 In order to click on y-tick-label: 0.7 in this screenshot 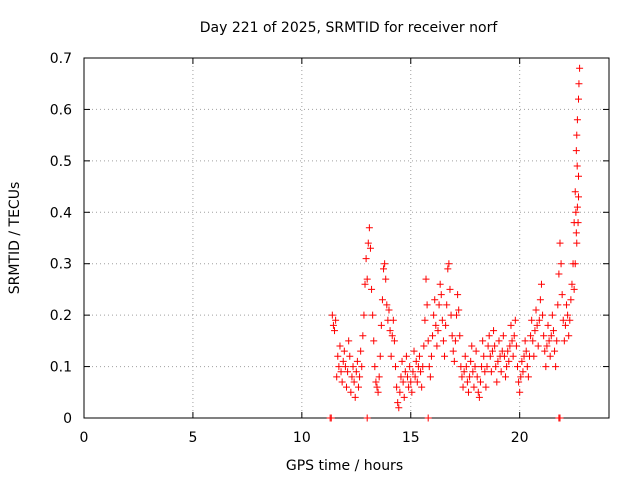, I will do `click(61, 59)`.